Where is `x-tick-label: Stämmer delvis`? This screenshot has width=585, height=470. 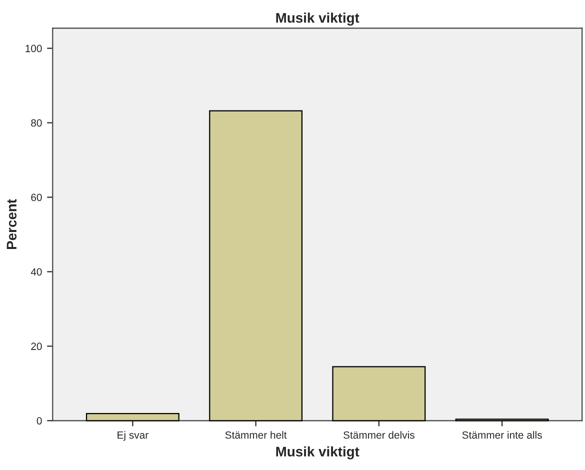
x-tick-label: Stämmer delvis is located at coordinates (379, 435).